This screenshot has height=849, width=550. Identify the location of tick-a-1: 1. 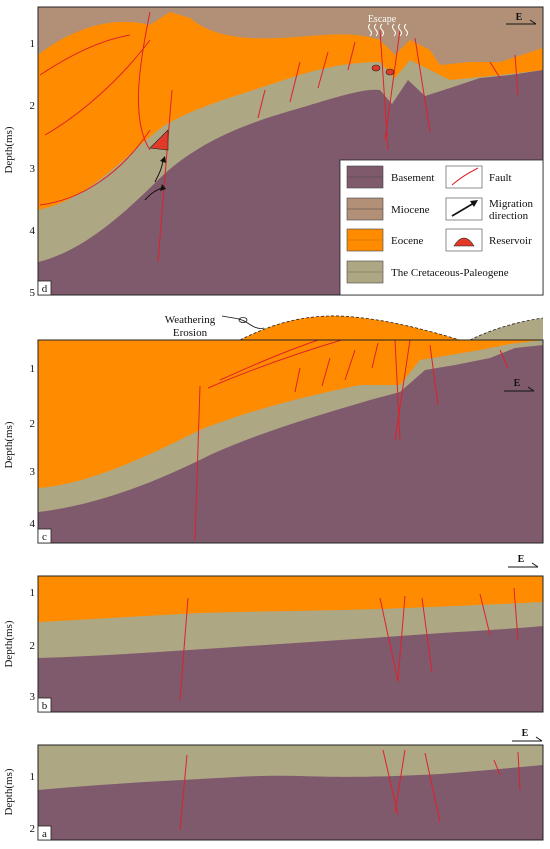
(33, 777).